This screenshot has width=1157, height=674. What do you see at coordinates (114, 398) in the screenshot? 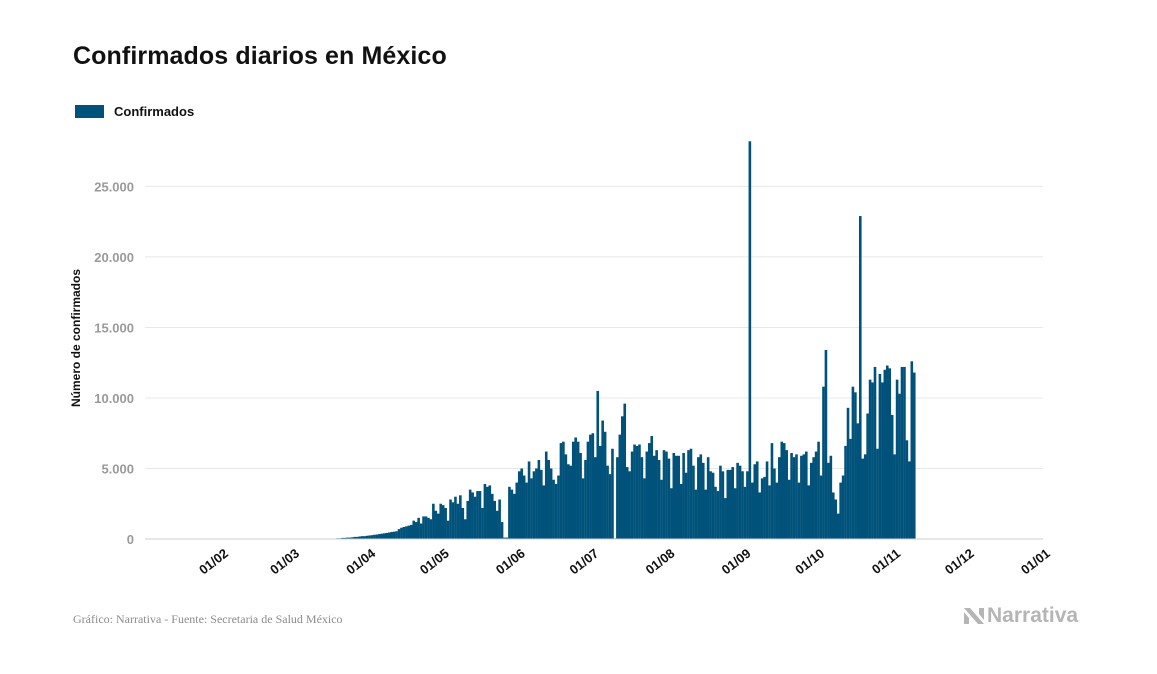
I see `y-tick-label: 10.000` at bounding box center [114, 398].